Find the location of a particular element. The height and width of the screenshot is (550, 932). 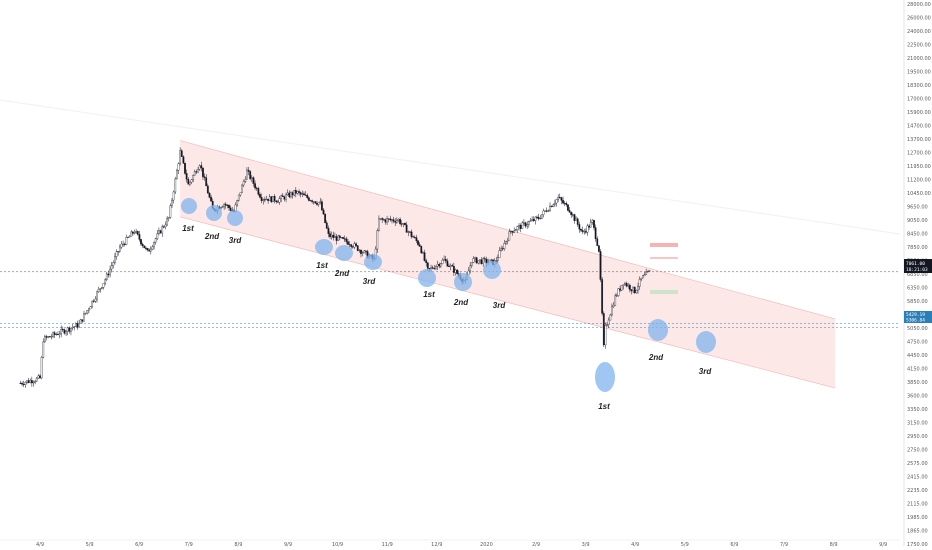

touch-label: 2nd is located at coordinates (342, 273).